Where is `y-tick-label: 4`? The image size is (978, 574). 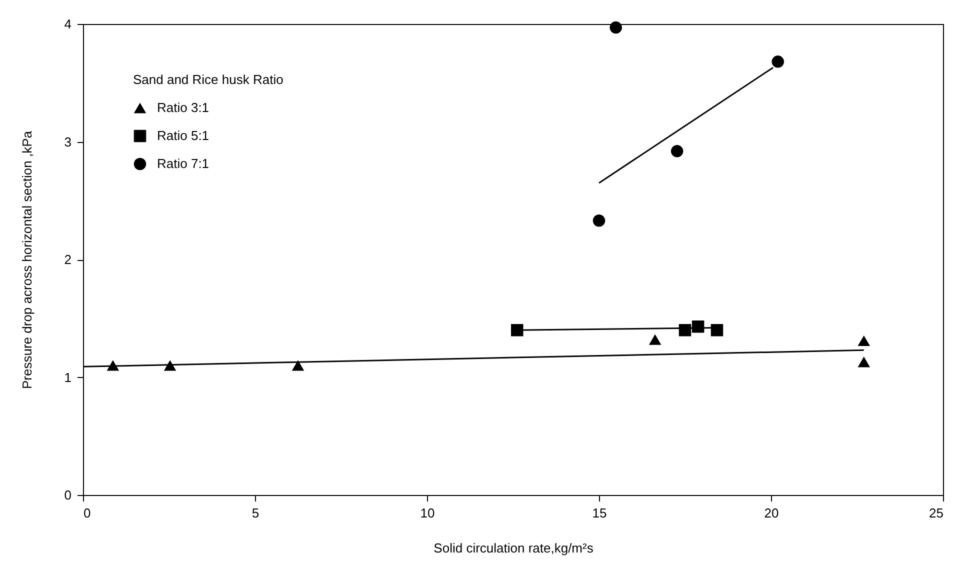 y-tick-label: 4 is located at coordinates (68, 24).